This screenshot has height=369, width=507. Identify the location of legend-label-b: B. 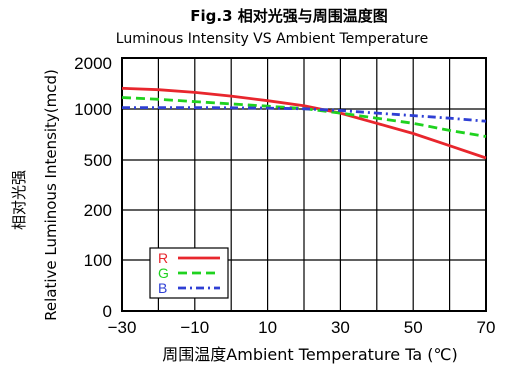
(162, 288).